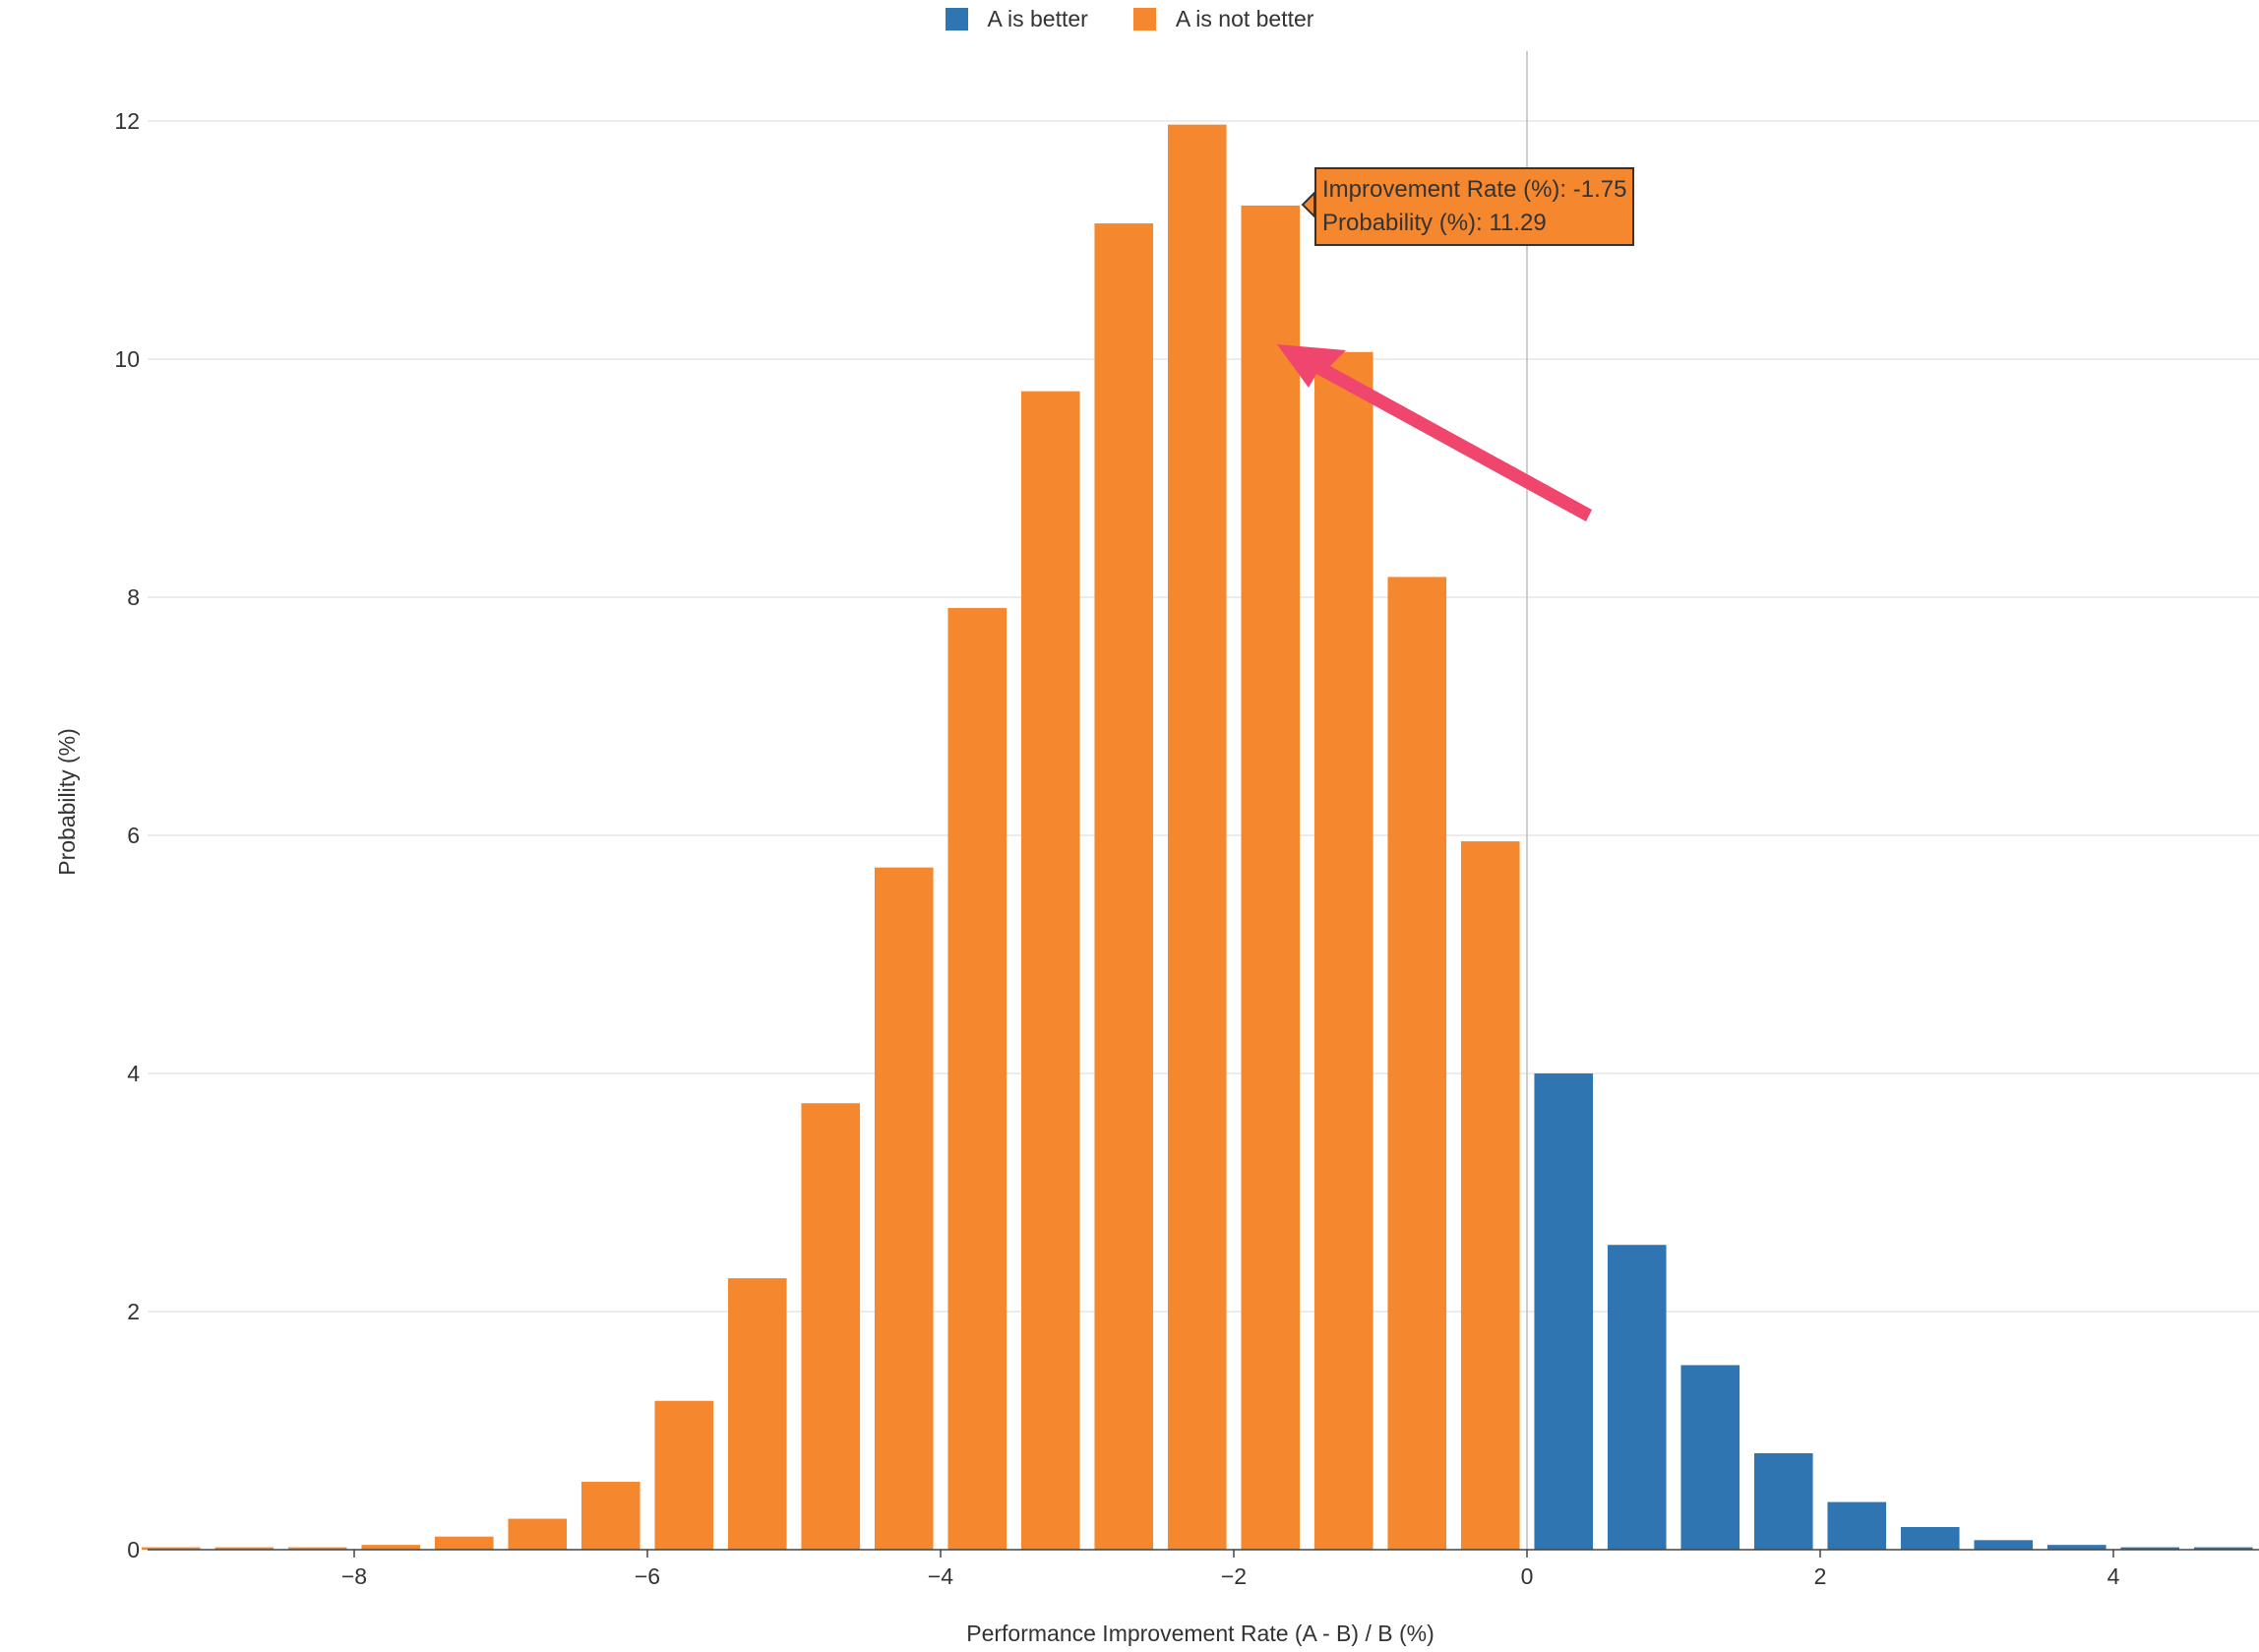 The width and height of the screenshot is (2259, 1652). What do you see at coordinates (134, 597) in the screenshot?
I see `y-tick-label-8: 8` at bounding box center [134, 597].